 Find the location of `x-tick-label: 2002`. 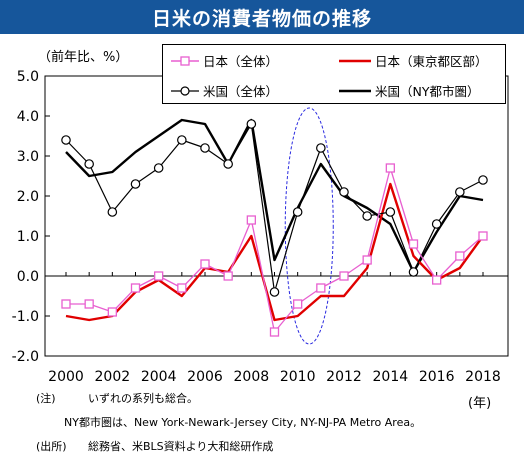

x-tick-label: 2002 is located at coordinates (113, 377).